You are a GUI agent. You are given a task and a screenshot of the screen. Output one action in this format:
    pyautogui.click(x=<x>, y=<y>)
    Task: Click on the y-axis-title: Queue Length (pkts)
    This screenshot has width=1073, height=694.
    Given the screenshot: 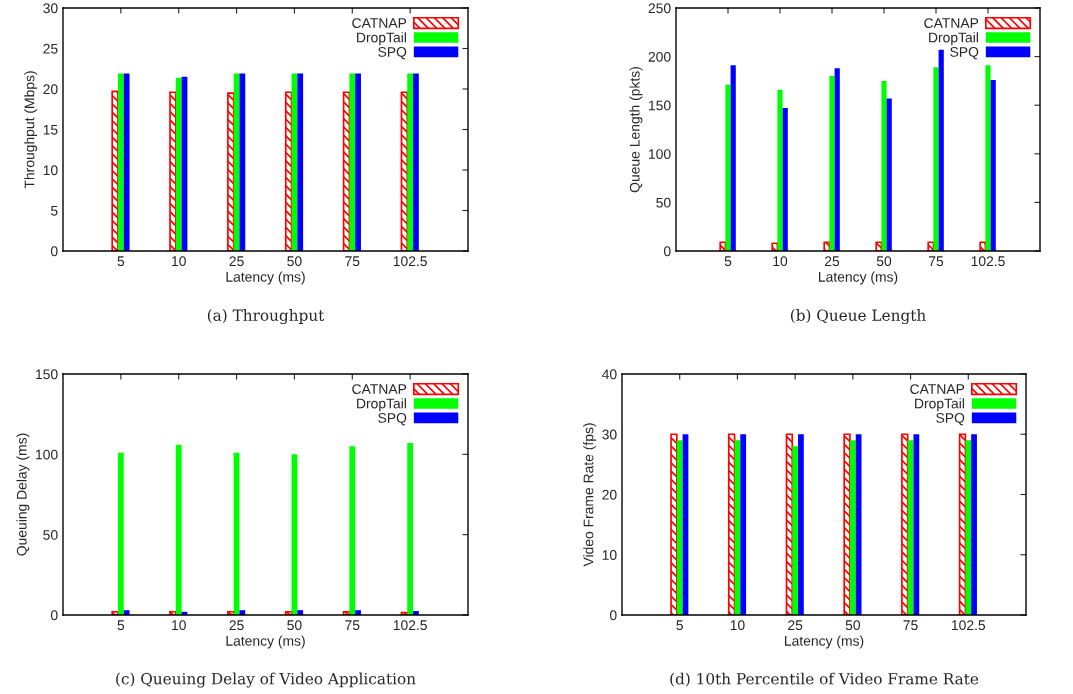 What is the action you would take?
    pyautogui.click(x=636, y=130)
    